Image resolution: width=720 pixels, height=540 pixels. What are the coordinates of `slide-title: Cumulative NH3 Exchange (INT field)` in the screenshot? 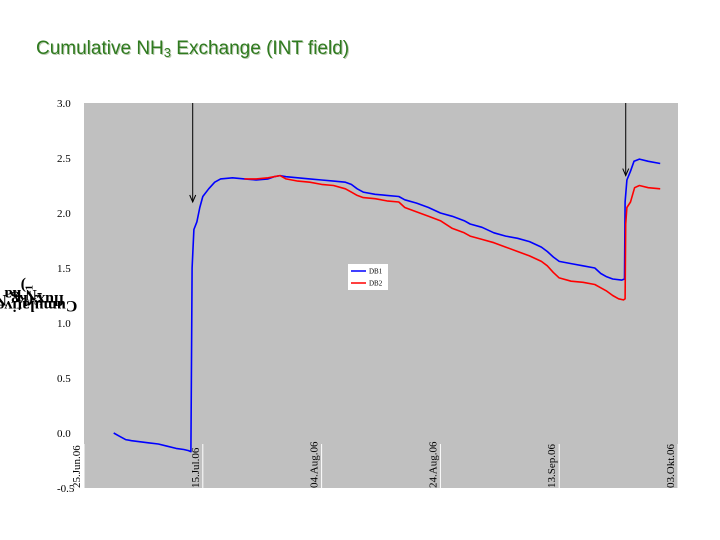 It's located at (192, 49).